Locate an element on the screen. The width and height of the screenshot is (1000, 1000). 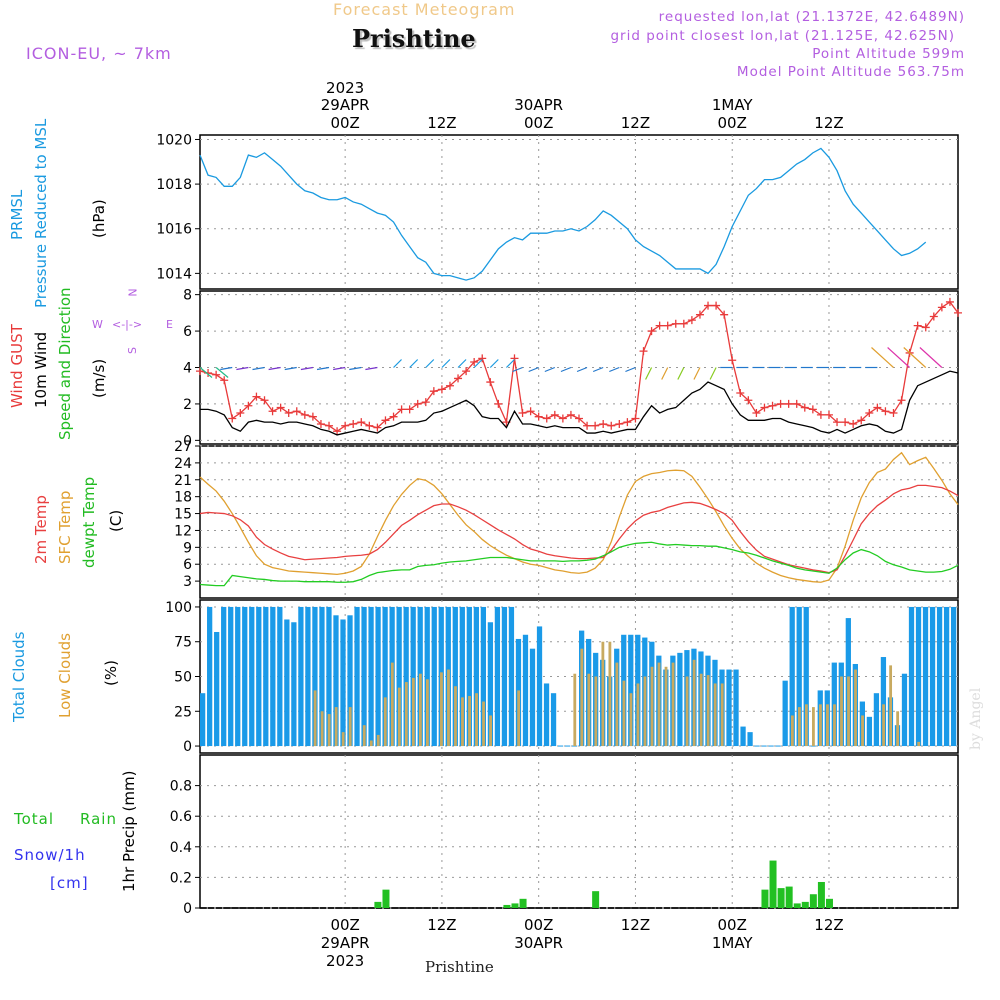
y-tick-label: 24 is located at coordinates (183, 464).